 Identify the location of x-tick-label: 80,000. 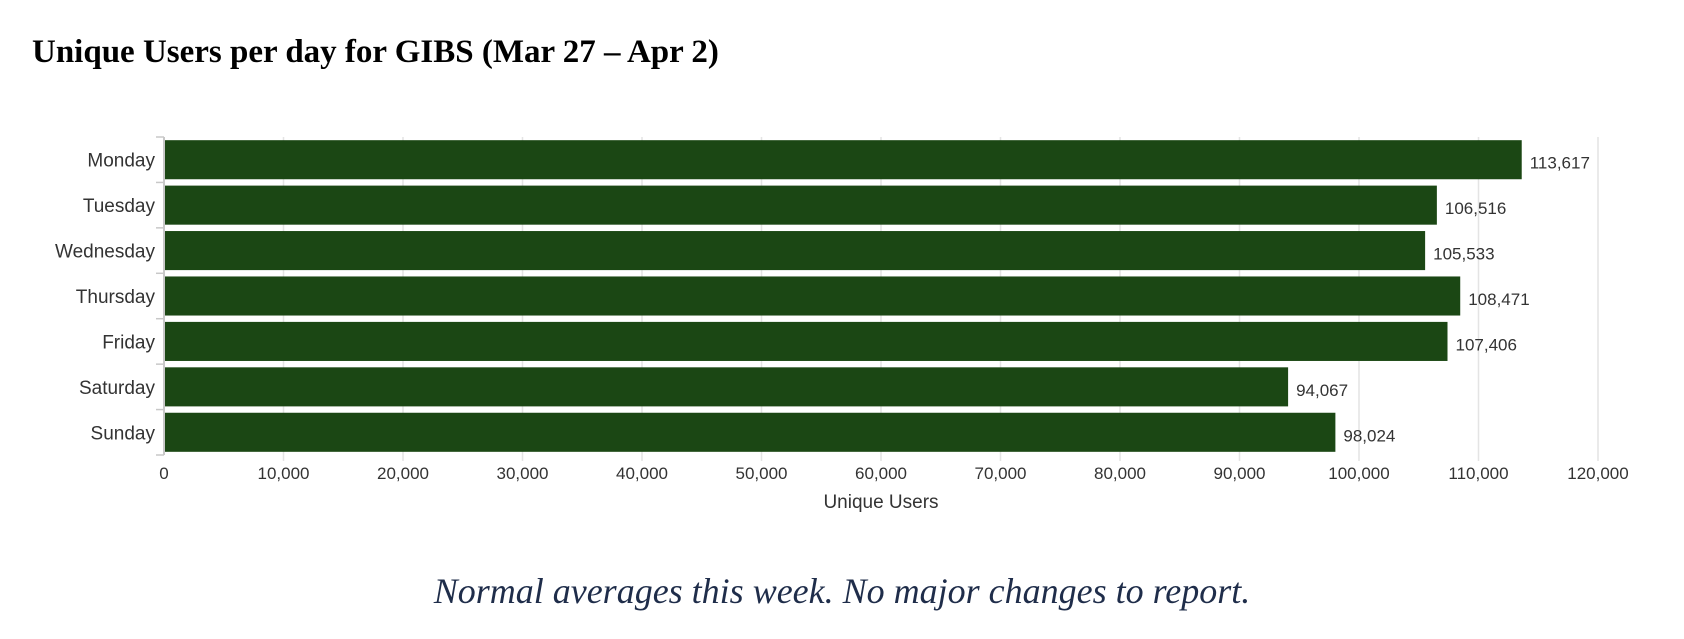
(1120, 473).